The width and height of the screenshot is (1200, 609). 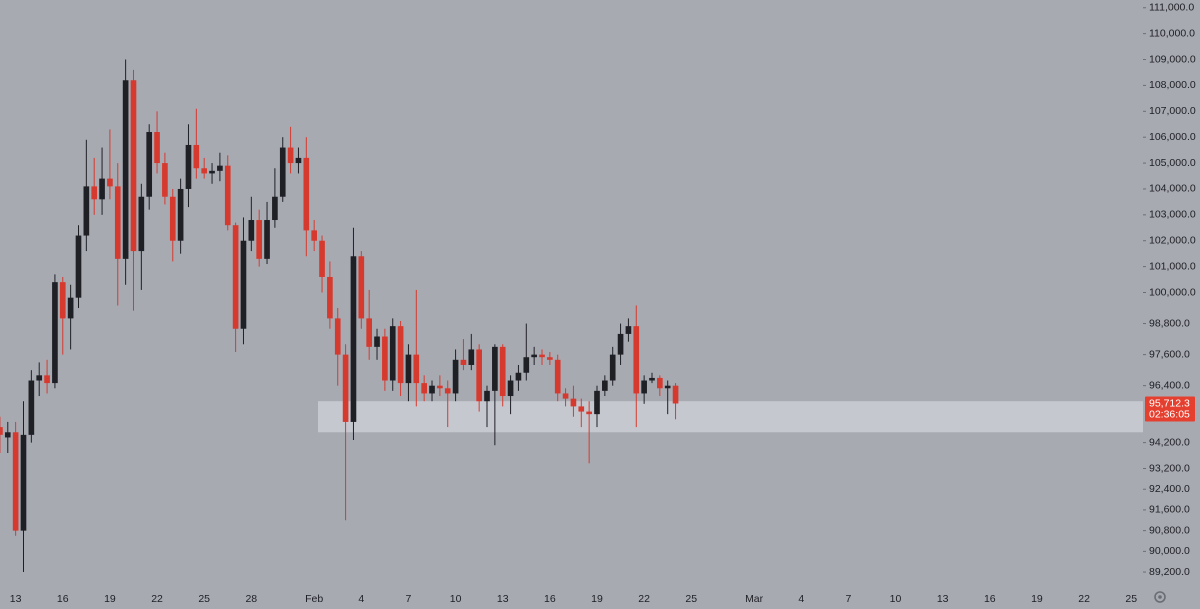 What do you see at coordinates (1169, 442) in the screenshot?
I see `y-tick-label: 94,200.0` at bounding box center [1169, 442].